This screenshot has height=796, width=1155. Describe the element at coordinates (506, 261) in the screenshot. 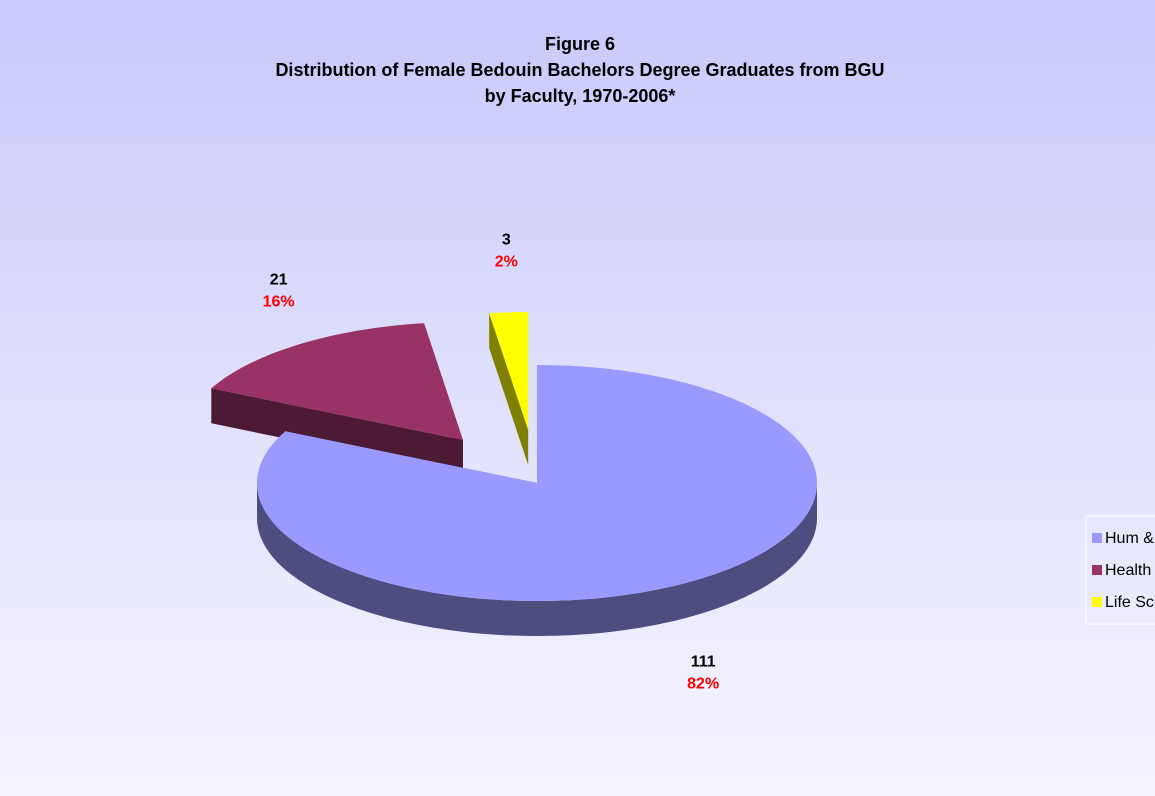

I see `percent-label: 2%` at that location.